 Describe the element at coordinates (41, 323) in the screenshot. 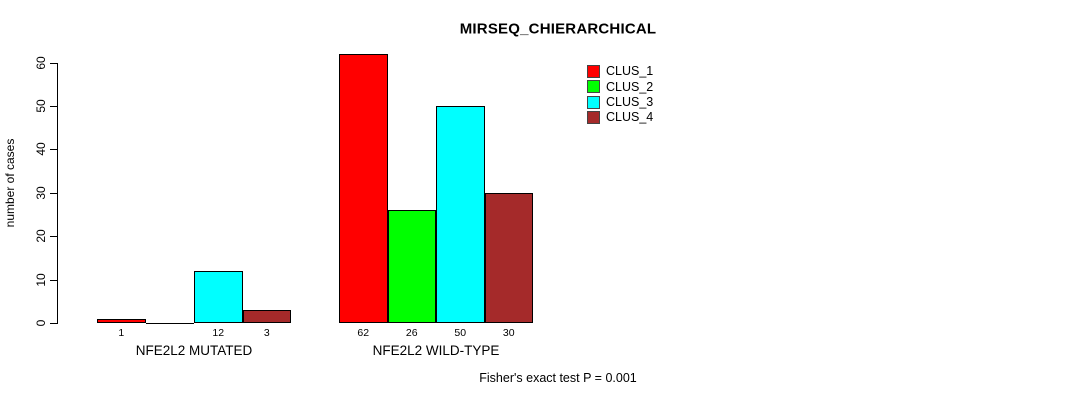

I see `y-tick-label: 0` at that location.